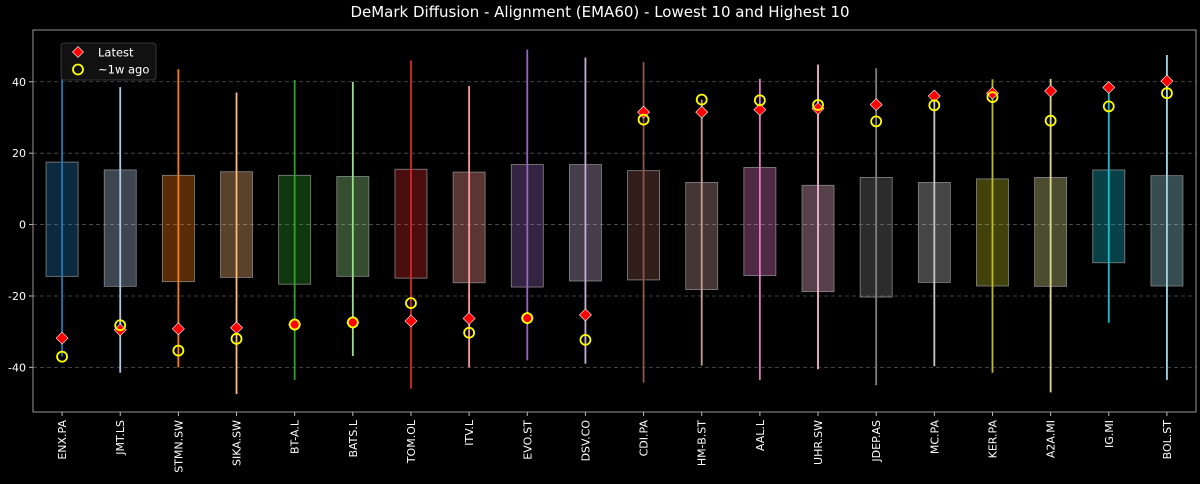  Describe the element at coordinates (1051, 235) in the screenshot. I see `box-a2a.mi` at that location.